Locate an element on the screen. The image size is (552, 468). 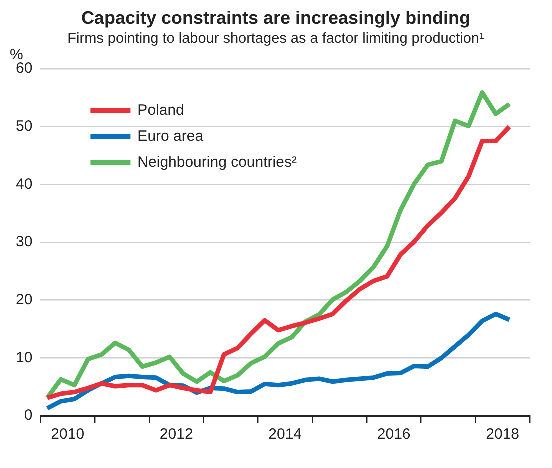
chart-title: Capacity constraints are increasingly binding is located at coordinates (276, 18).